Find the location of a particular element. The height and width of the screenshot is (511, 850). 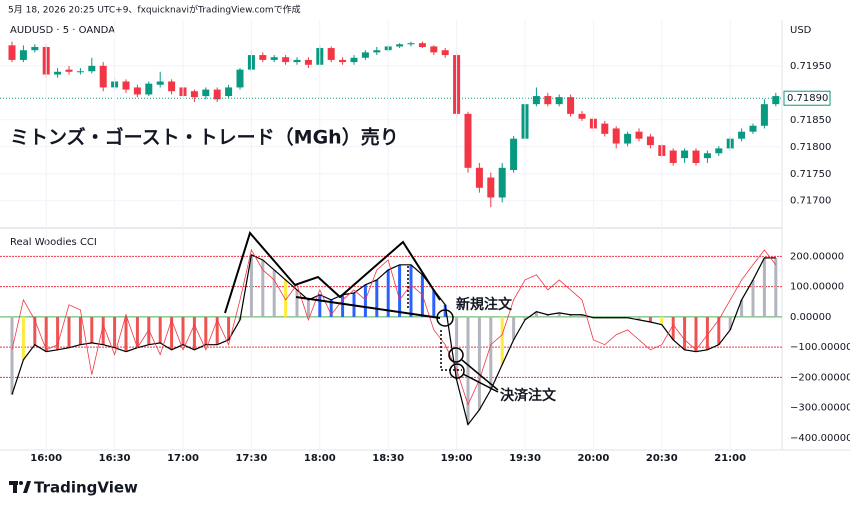

x-tick-label: 18:30 is located at coordinates (388, 458).